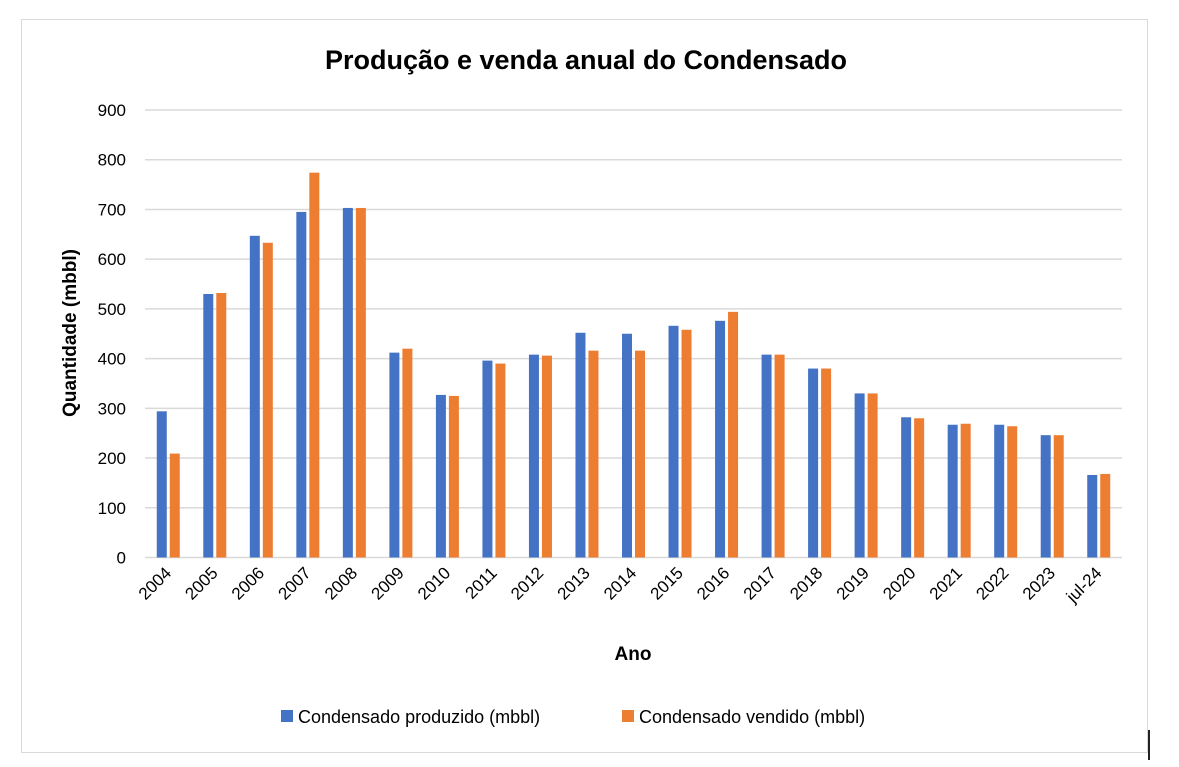  What do you see at coordinates (360, 382) in the screenshot?
I see `bar-vendido-2008` at bounding box center [360, 382].